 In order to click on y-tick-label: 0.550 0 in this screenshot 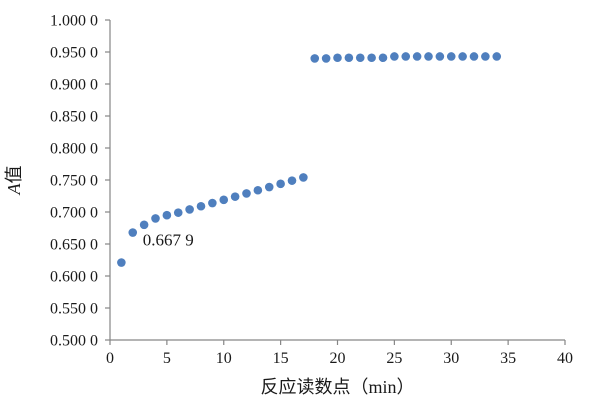, I will do `click(74, 309)`.